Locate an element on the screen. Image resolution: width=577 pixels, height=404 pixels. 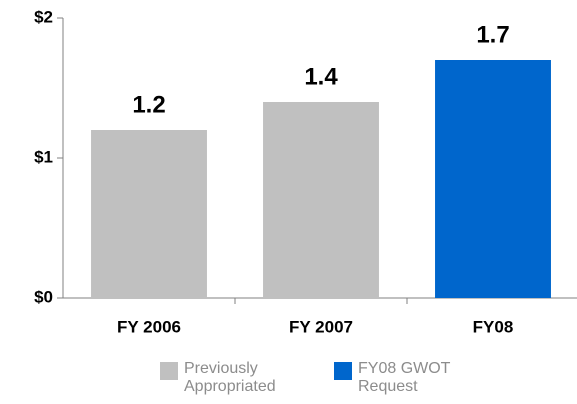
legend-label: FY08 GWOT Request is located at coordinates (404, 377).